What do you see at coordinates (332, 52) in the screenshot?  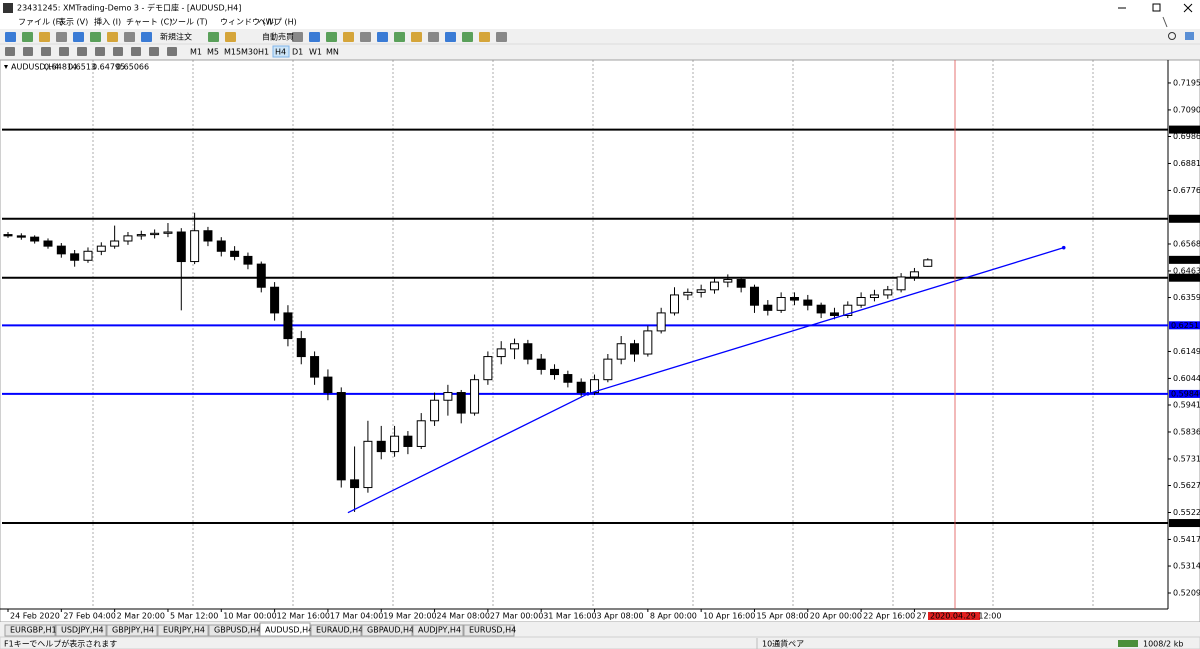 I see `timeframe-button: MN` at bounding box center [332, 52].